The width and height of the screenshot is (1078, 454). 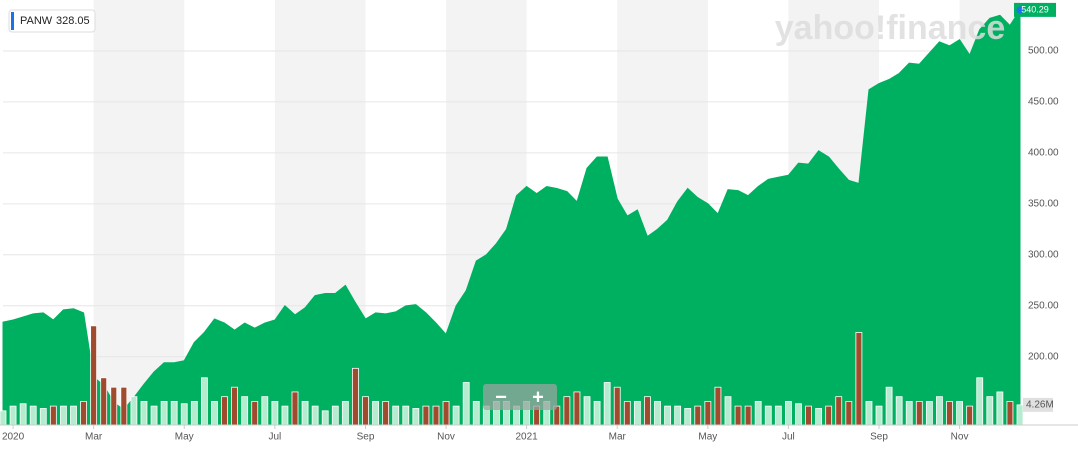 I want to click on zoom-controls: − +, so click(x=520, y=397).